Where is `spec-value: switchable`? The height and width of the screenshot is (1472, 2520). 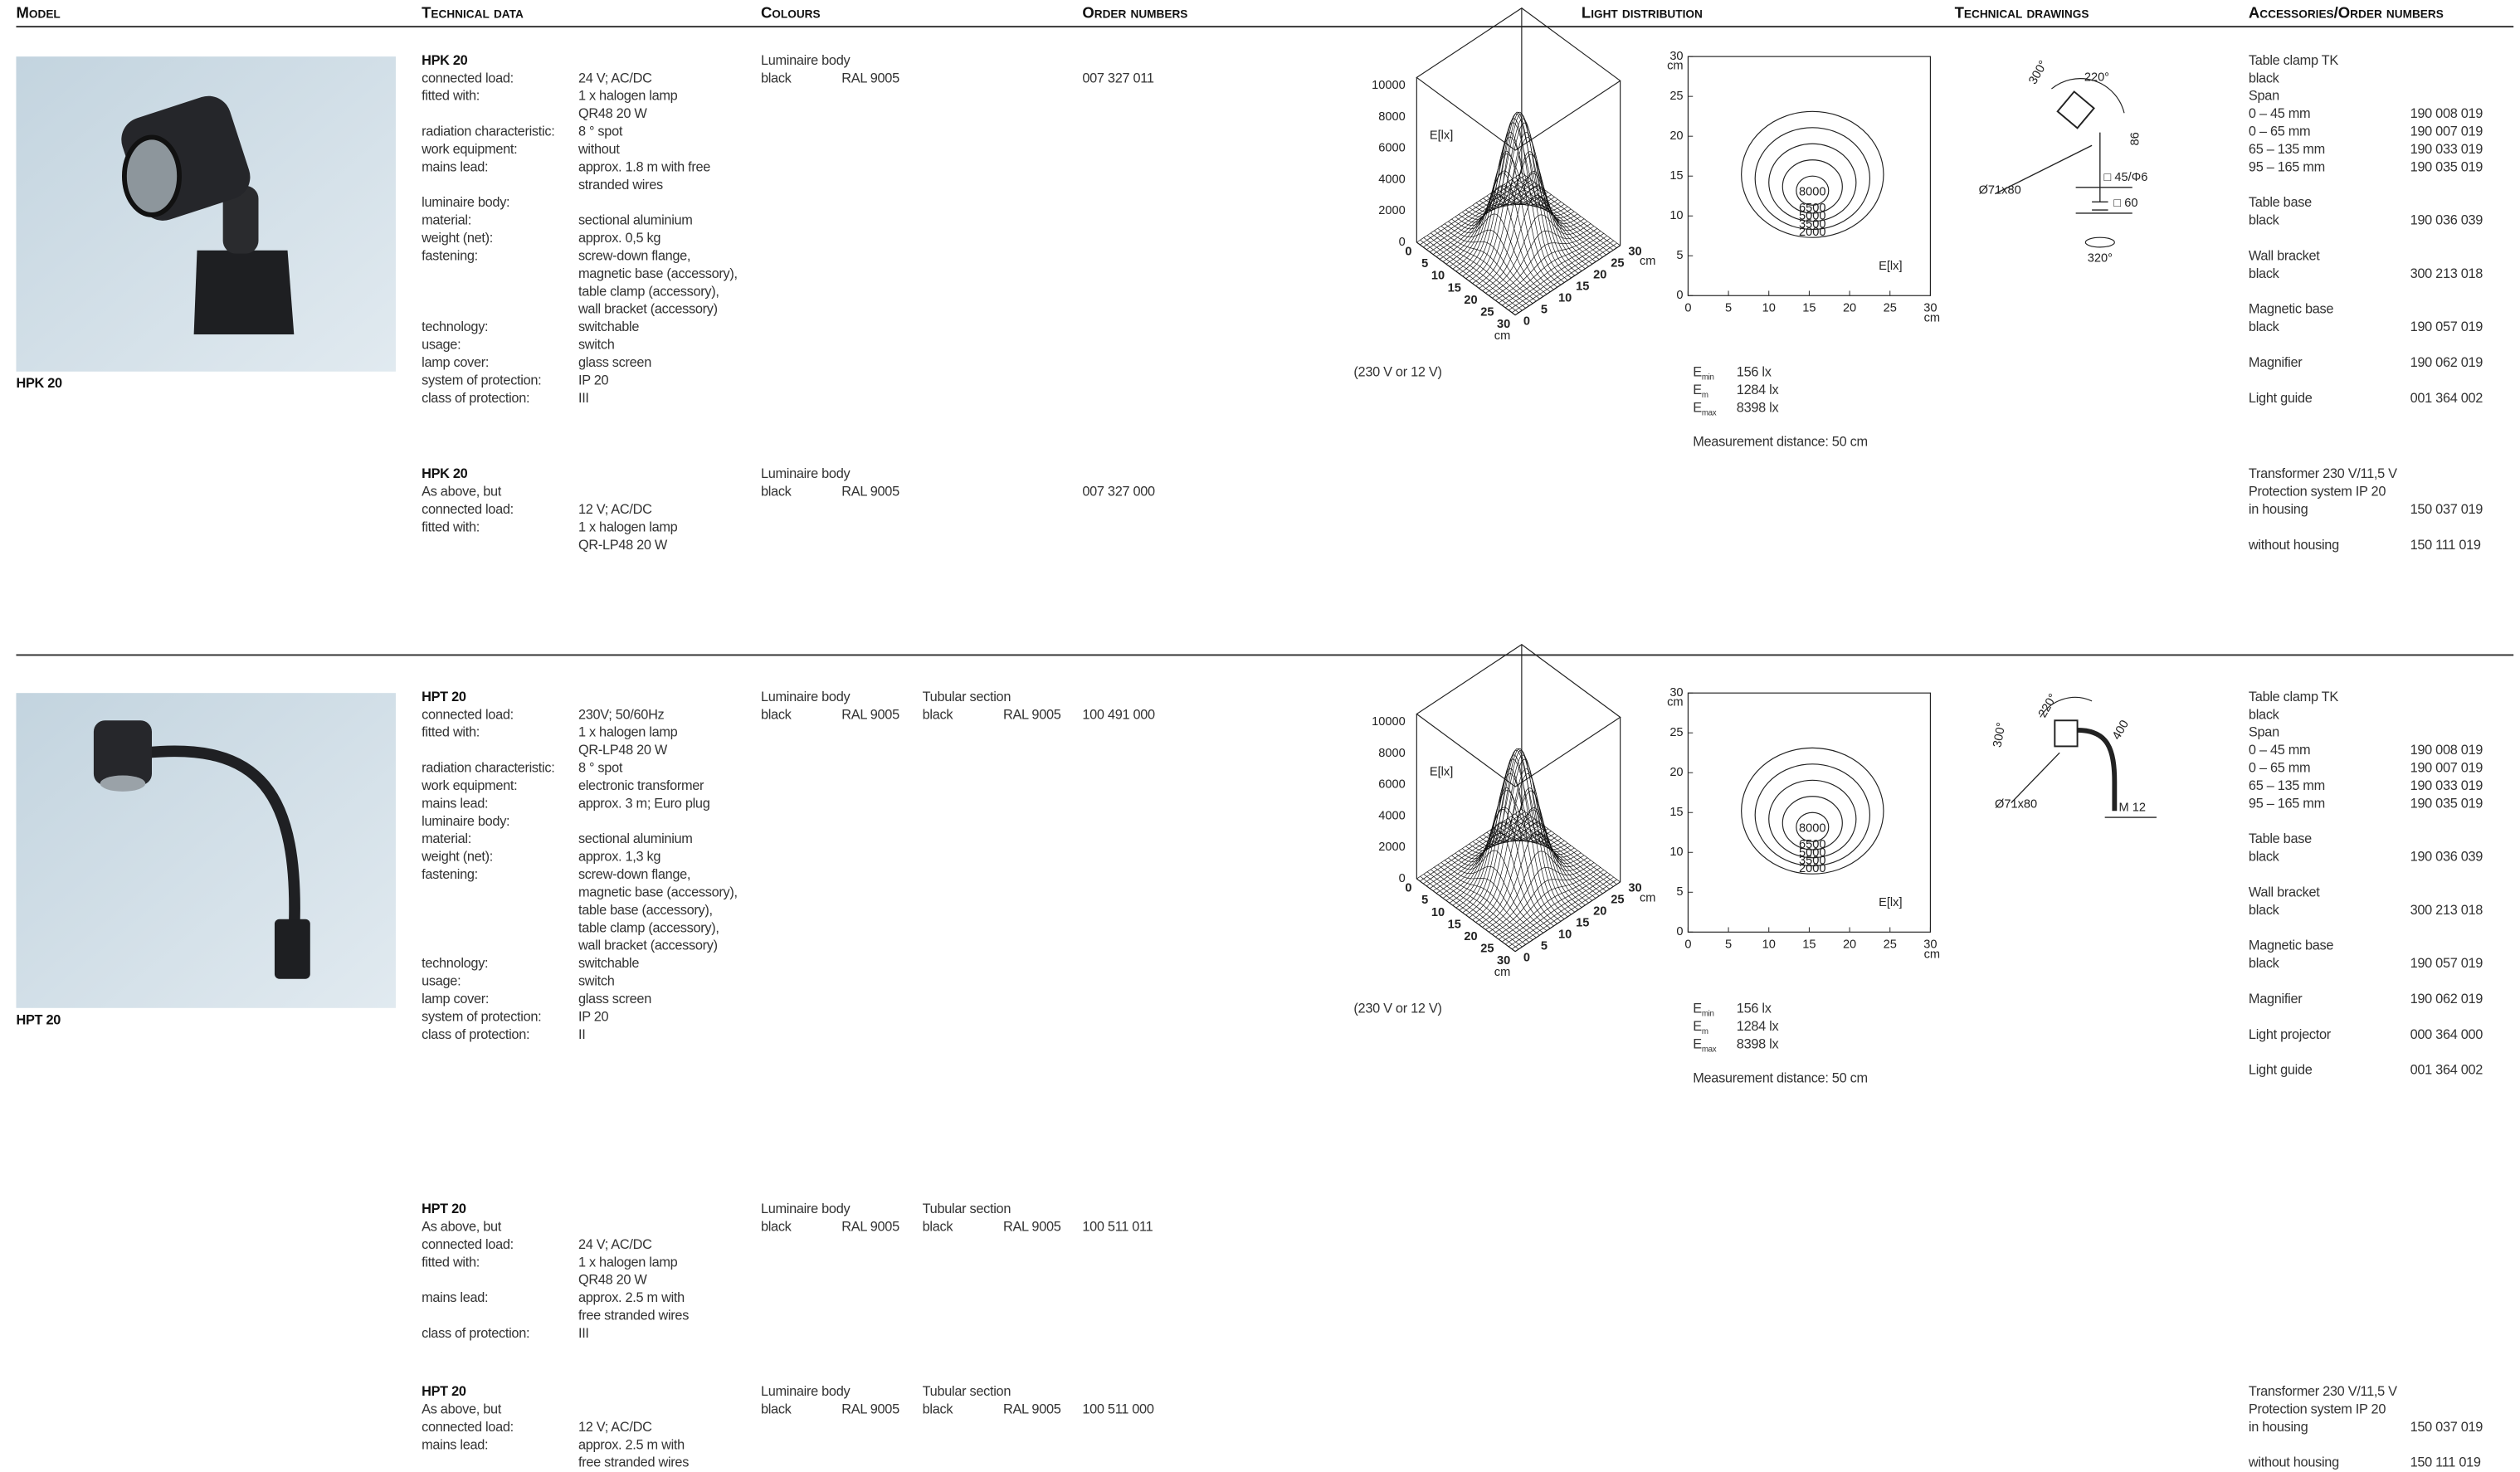 spec-value: switchable is located at coordinates (609, 963).